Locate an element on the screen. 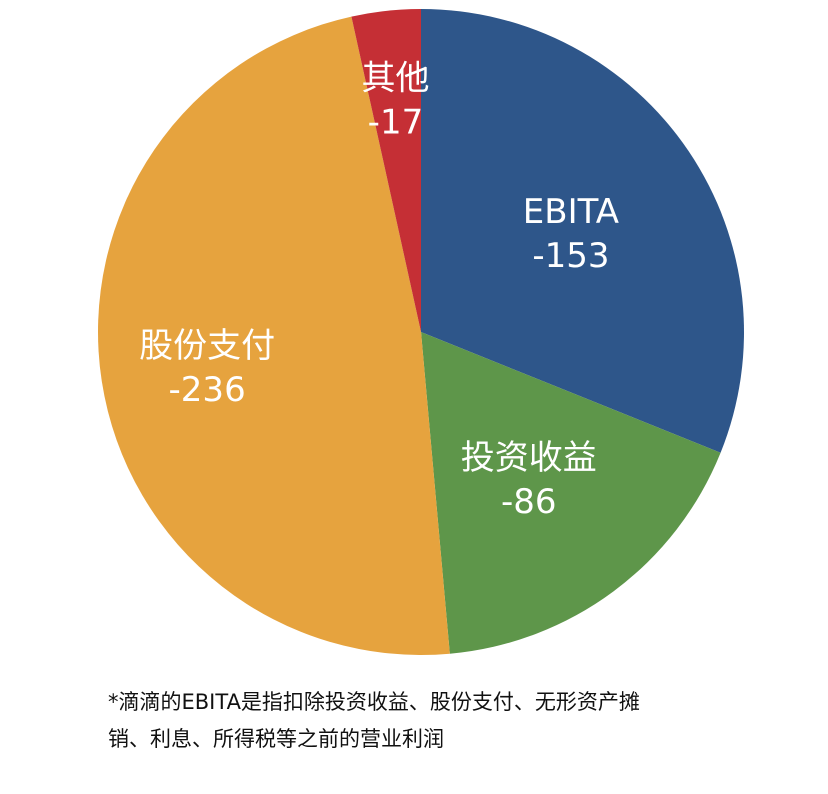 The image size is (828, 794). footnote-line-2: 销、利息、所得税等之前的营业利润 is located at coordinates (276, 739).